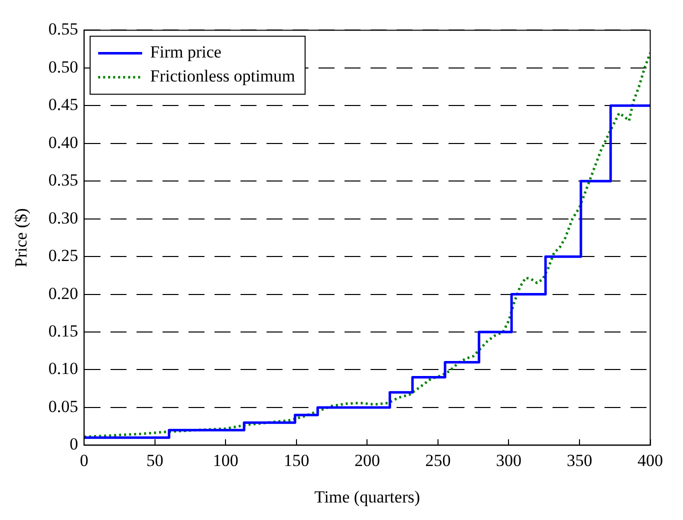 The width and height of the screenshot is (683, 520). Describe the element at coordinates (21, 238) in the screenshot. I see `y-axis-title: Price ($)` at that location.